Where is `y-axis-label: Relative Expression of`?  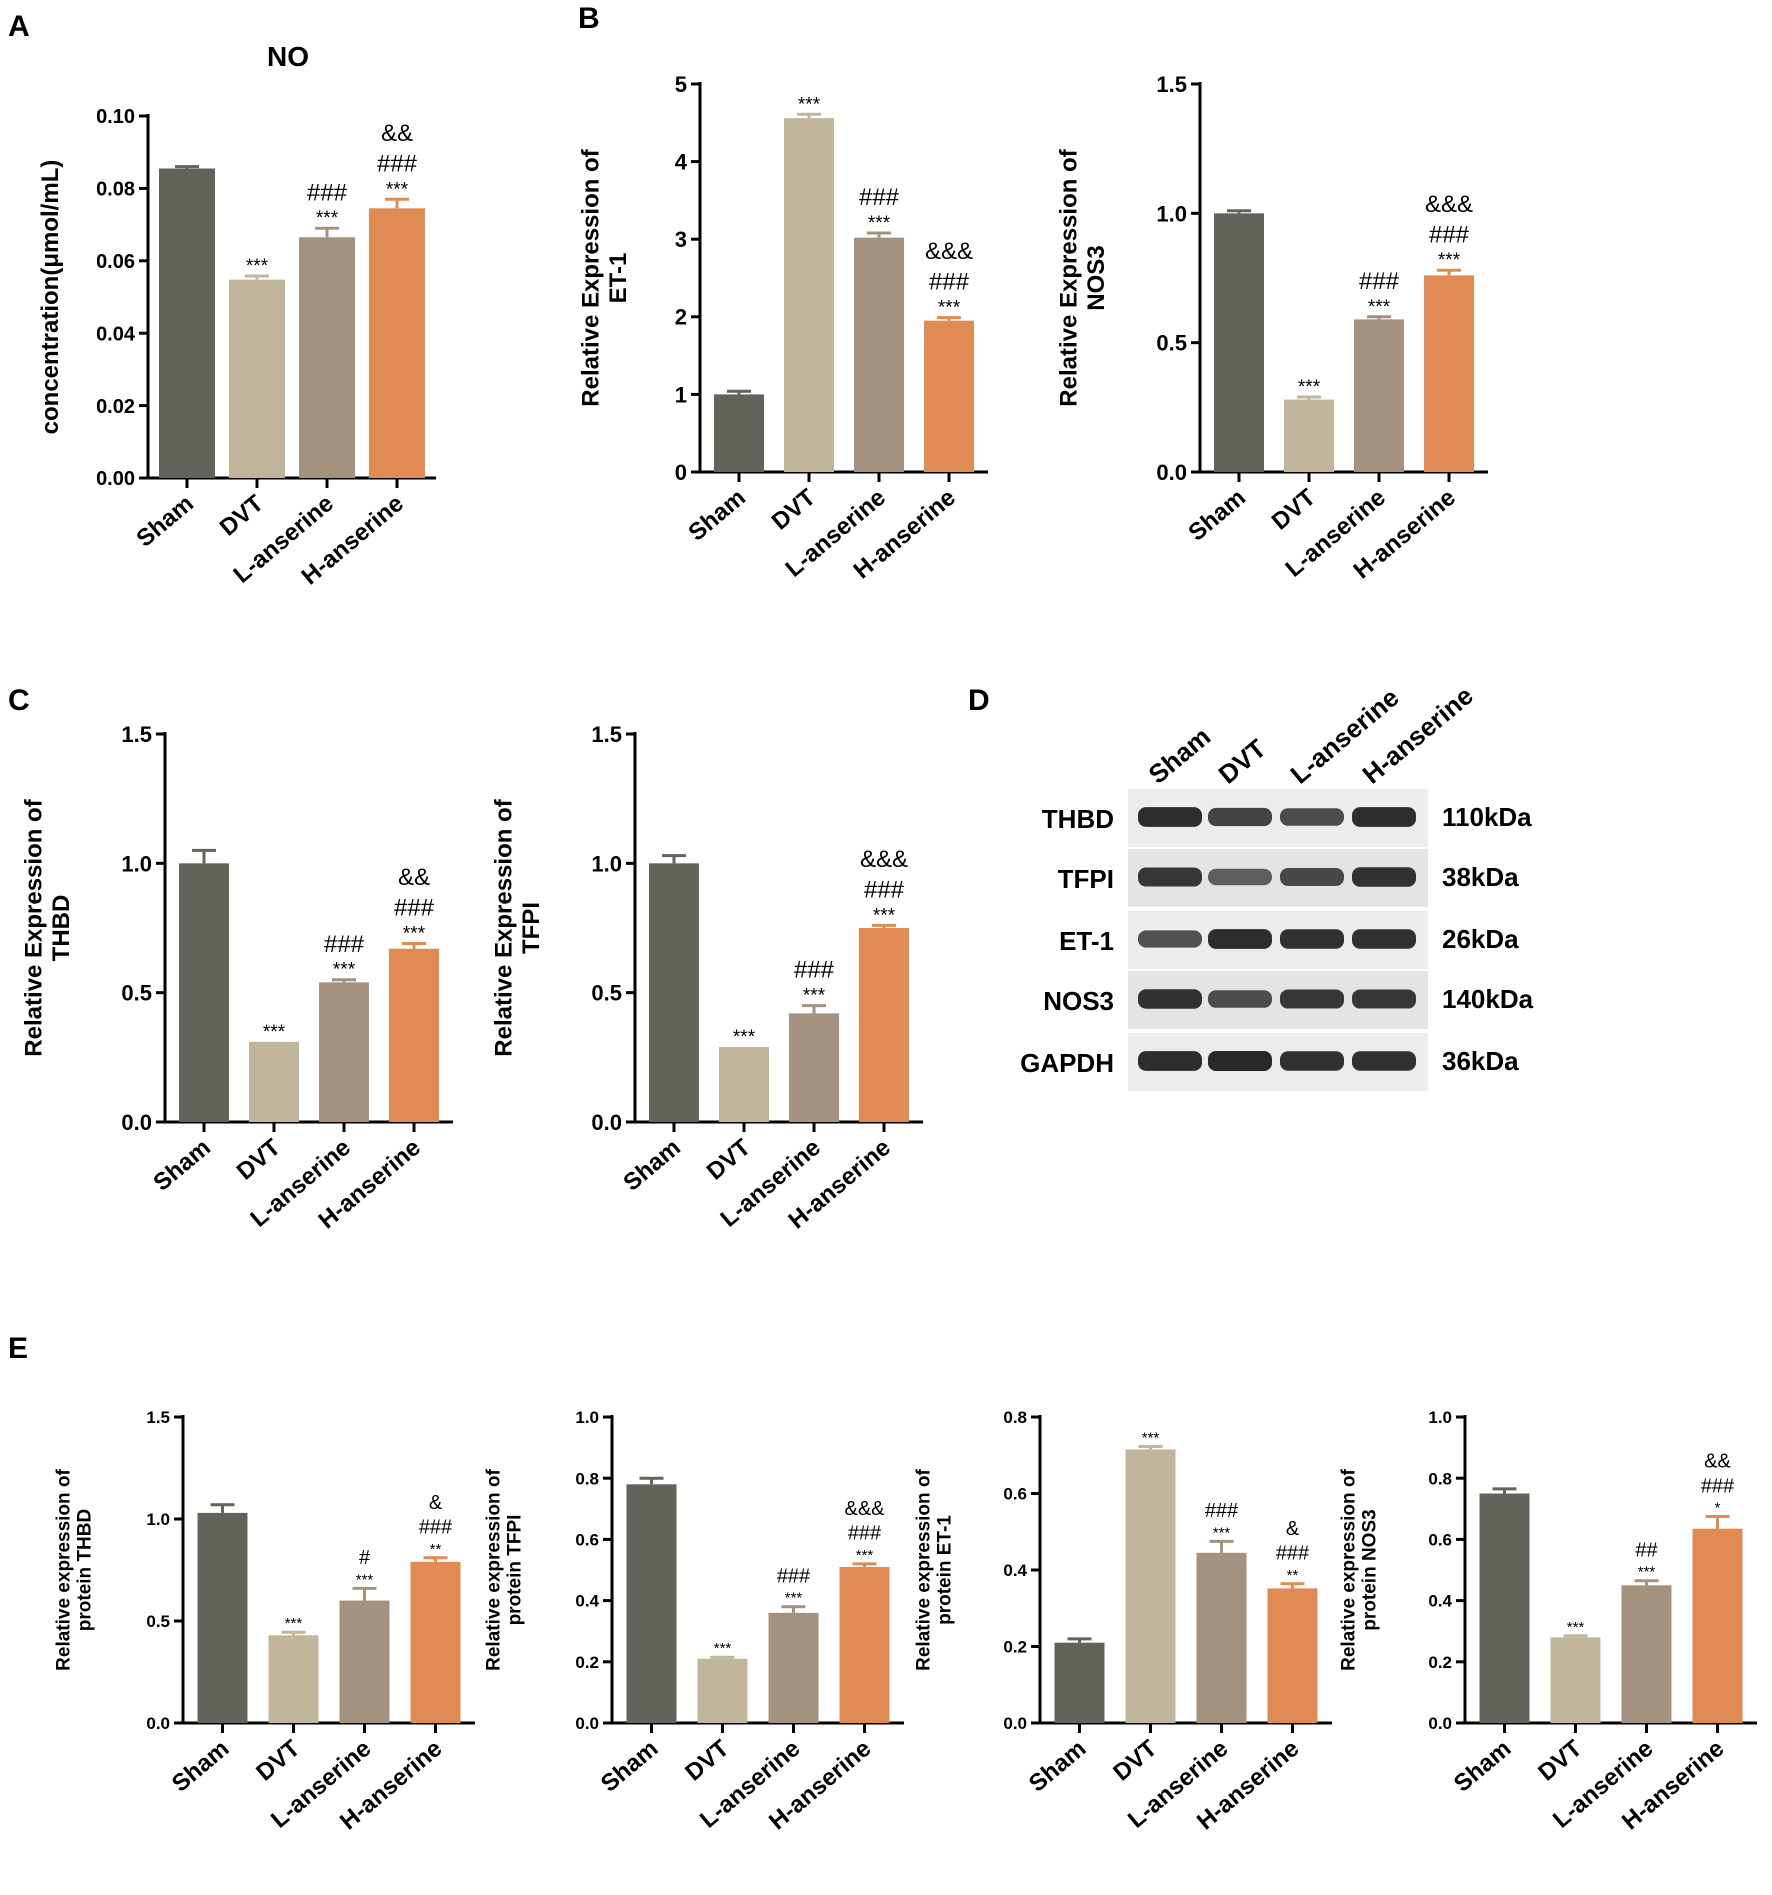
y-axis-label: Relative Expression of is located at coordinates (590, 277).